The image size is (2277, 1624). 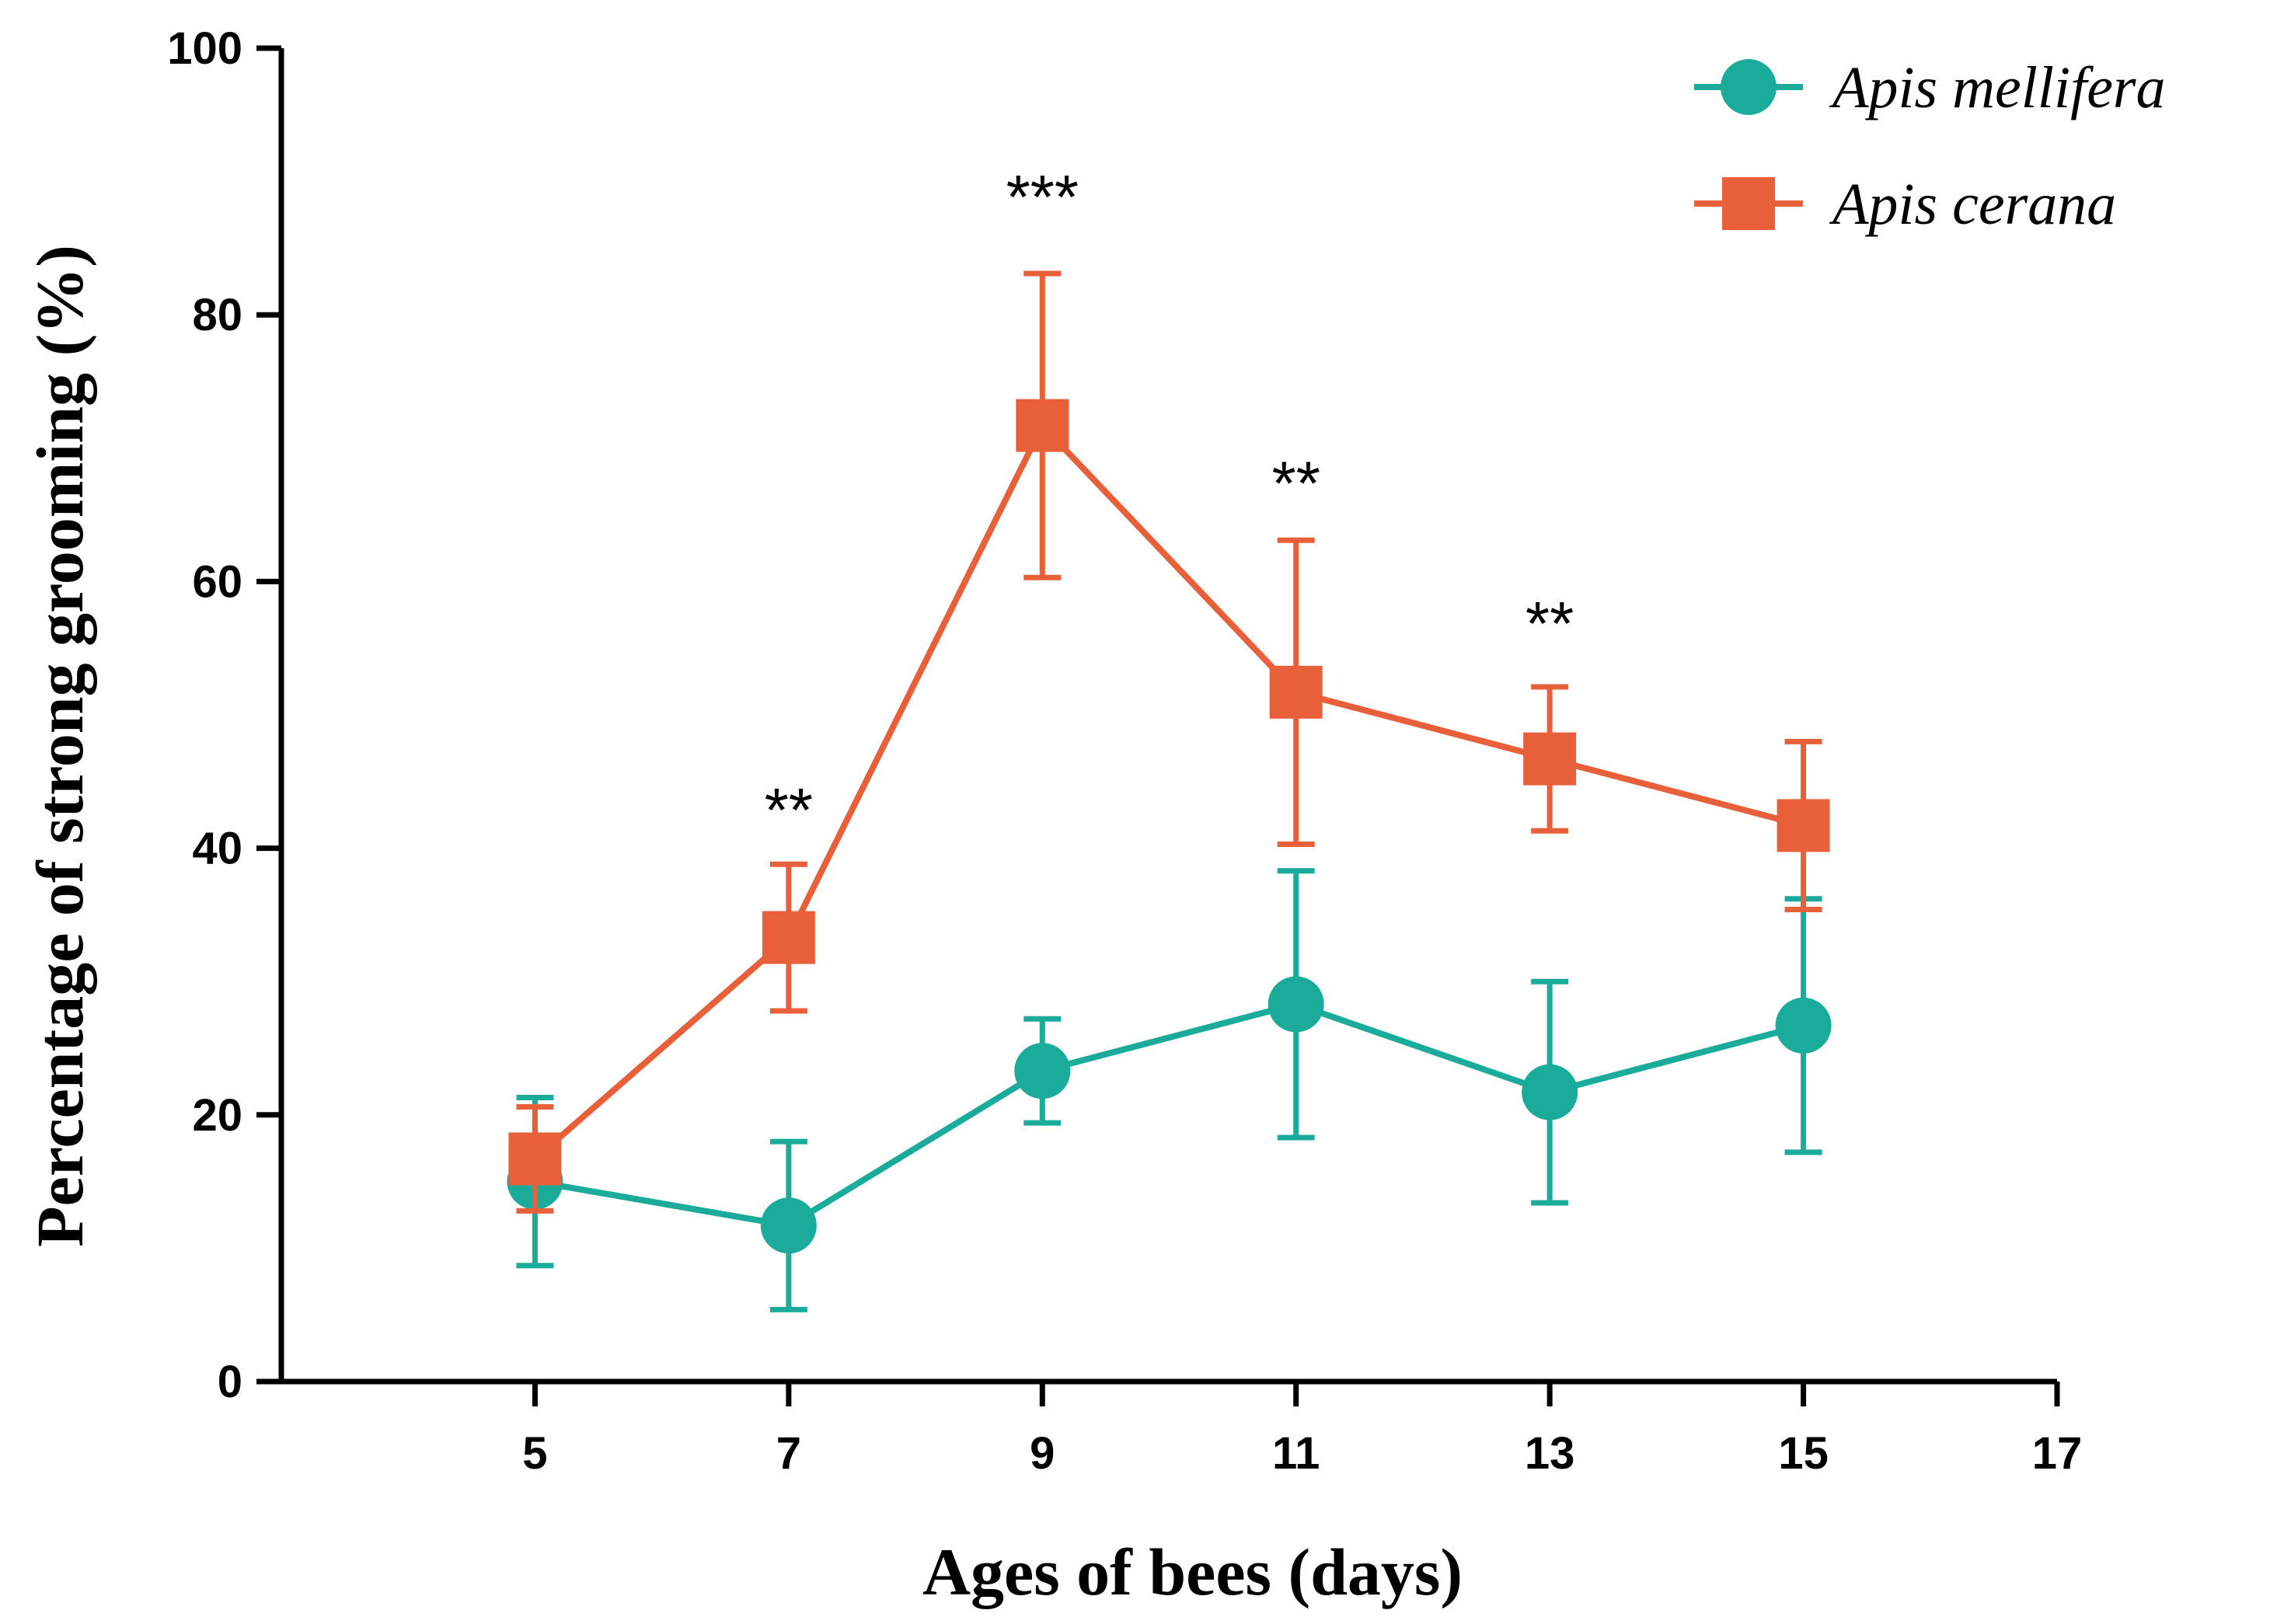 What do you see at coordinates (1296, 1453) in the screenshot?
I see `x-tick-label-11: 11` at bounding box center [1296, 1453].